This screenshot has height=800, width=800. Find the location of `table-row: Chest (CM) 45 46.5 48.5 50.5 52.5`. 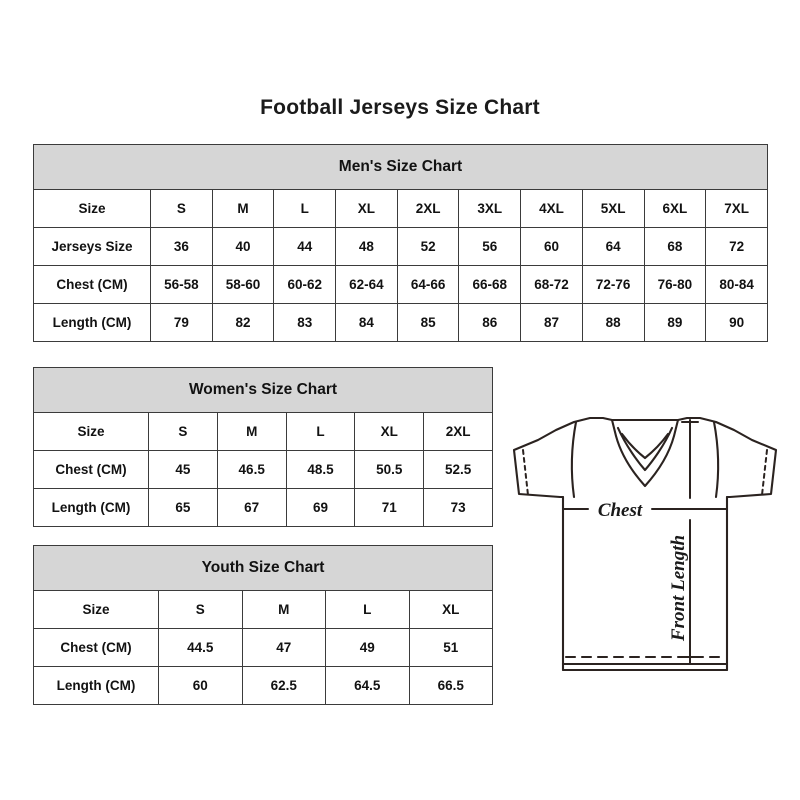

table-row: Chest (CM) 45 46.5 48.5 50.5 52.5 is located at coordinates (263, 469).